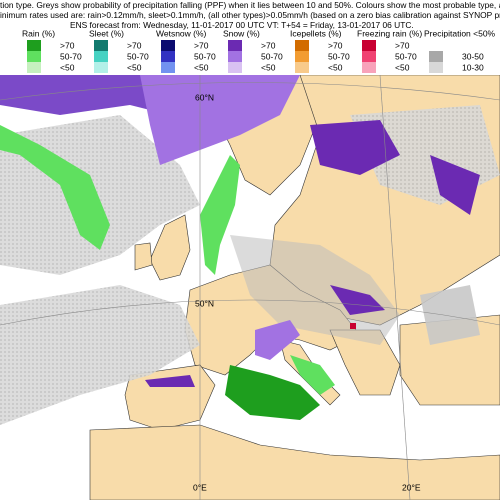  Describe the element at coordinates (473, 67) in the screenshot. I see `legend-label: 10-30` at that location.